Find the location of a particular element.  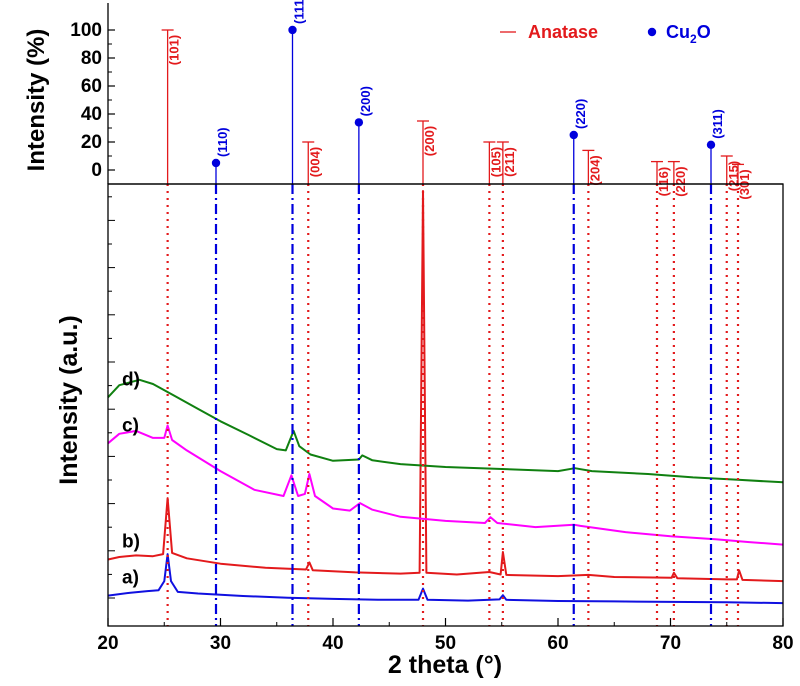

curve-label-b: b) is located at coordinates (131, 542).